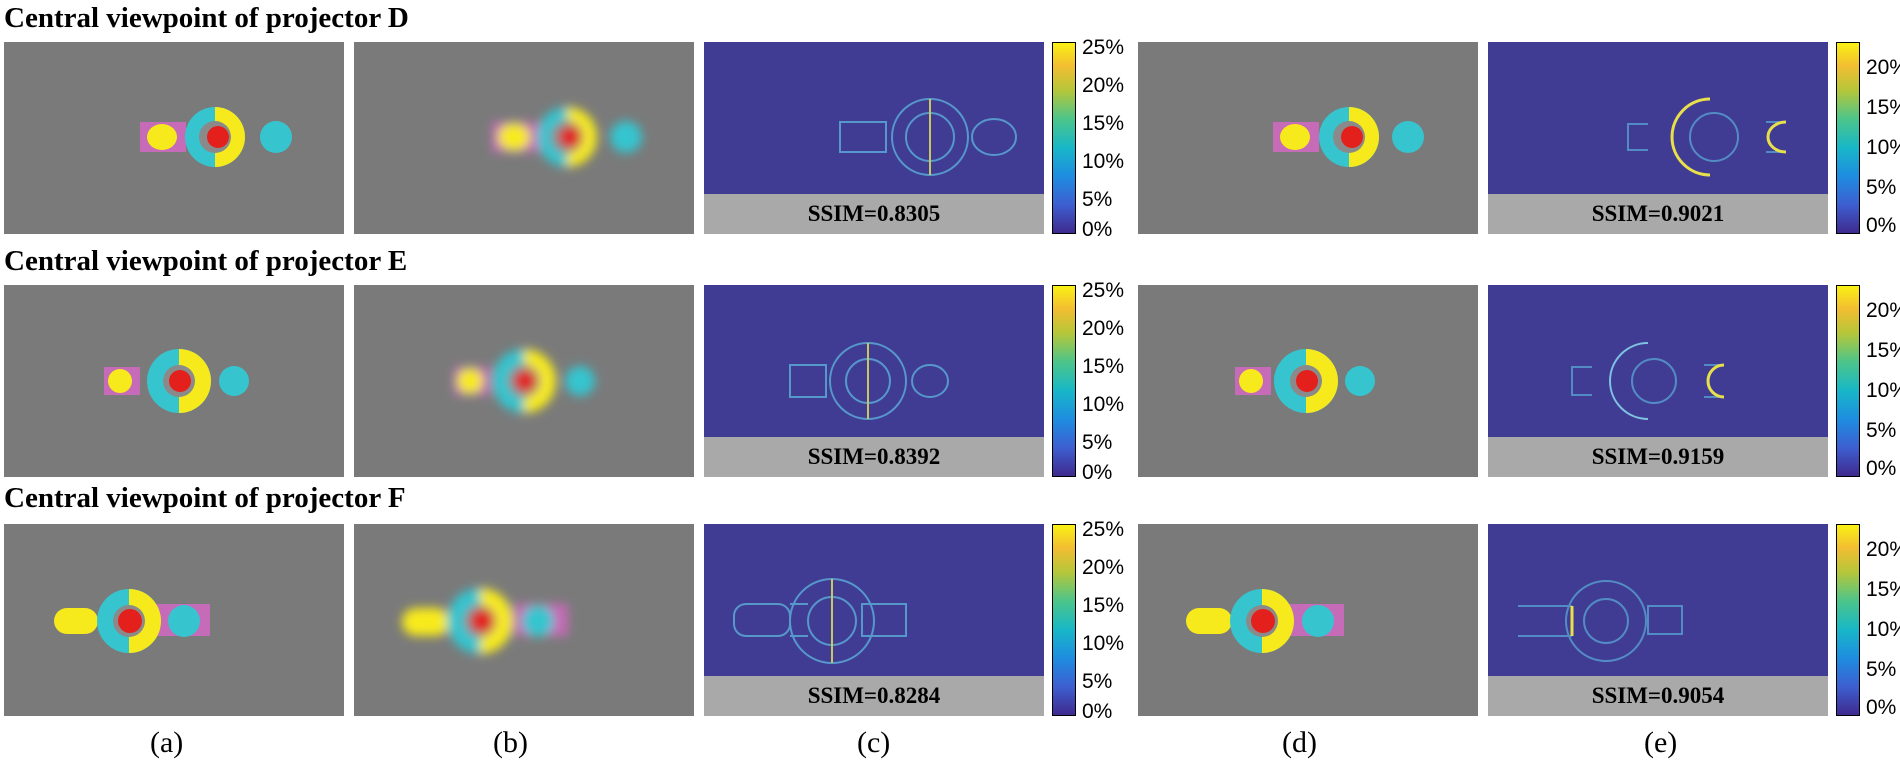  I want to click on error-map-e-projector-e: SSIM=0.9159, so click(1658, 381).